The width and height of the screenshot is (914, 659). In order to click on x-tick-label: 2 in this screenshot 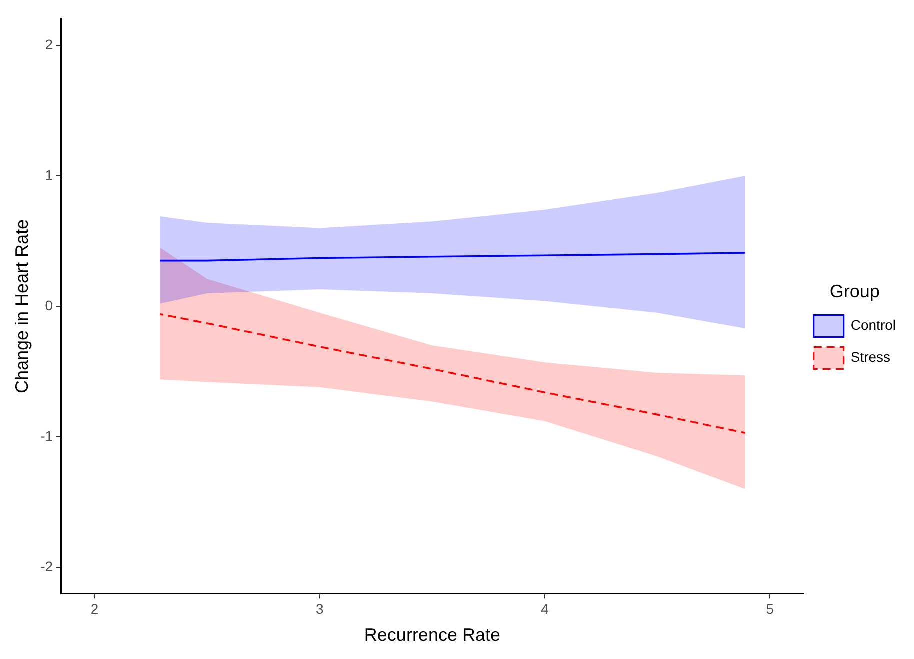, I will do `click(94, 608)`.